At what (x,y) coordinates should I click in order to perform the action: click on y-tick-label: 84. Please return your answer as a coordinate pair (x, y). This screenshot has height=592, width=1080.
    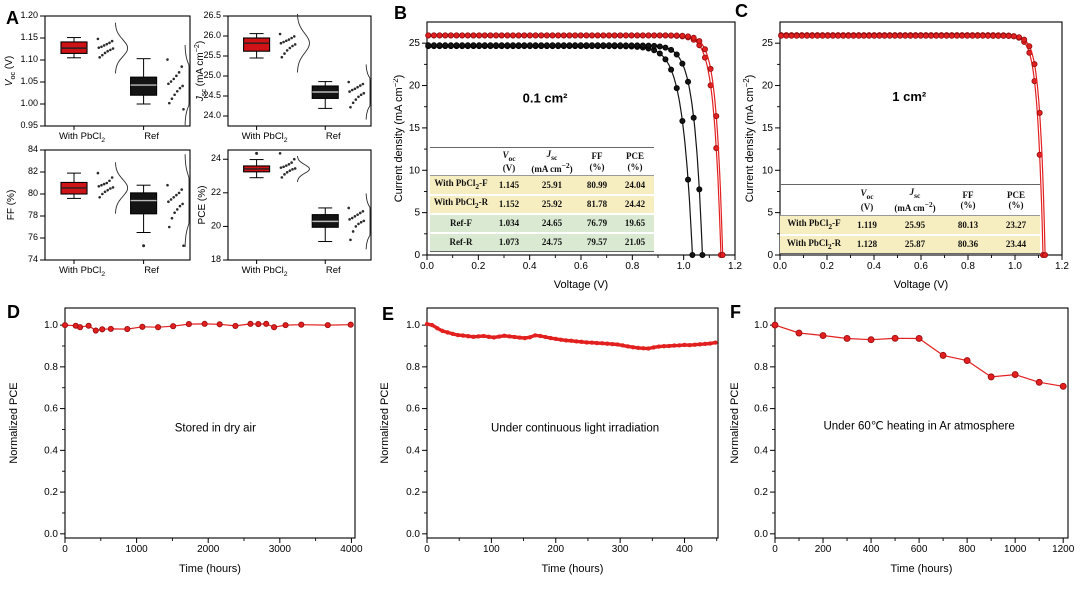
    Looking at the image, I should click on (33, 149).